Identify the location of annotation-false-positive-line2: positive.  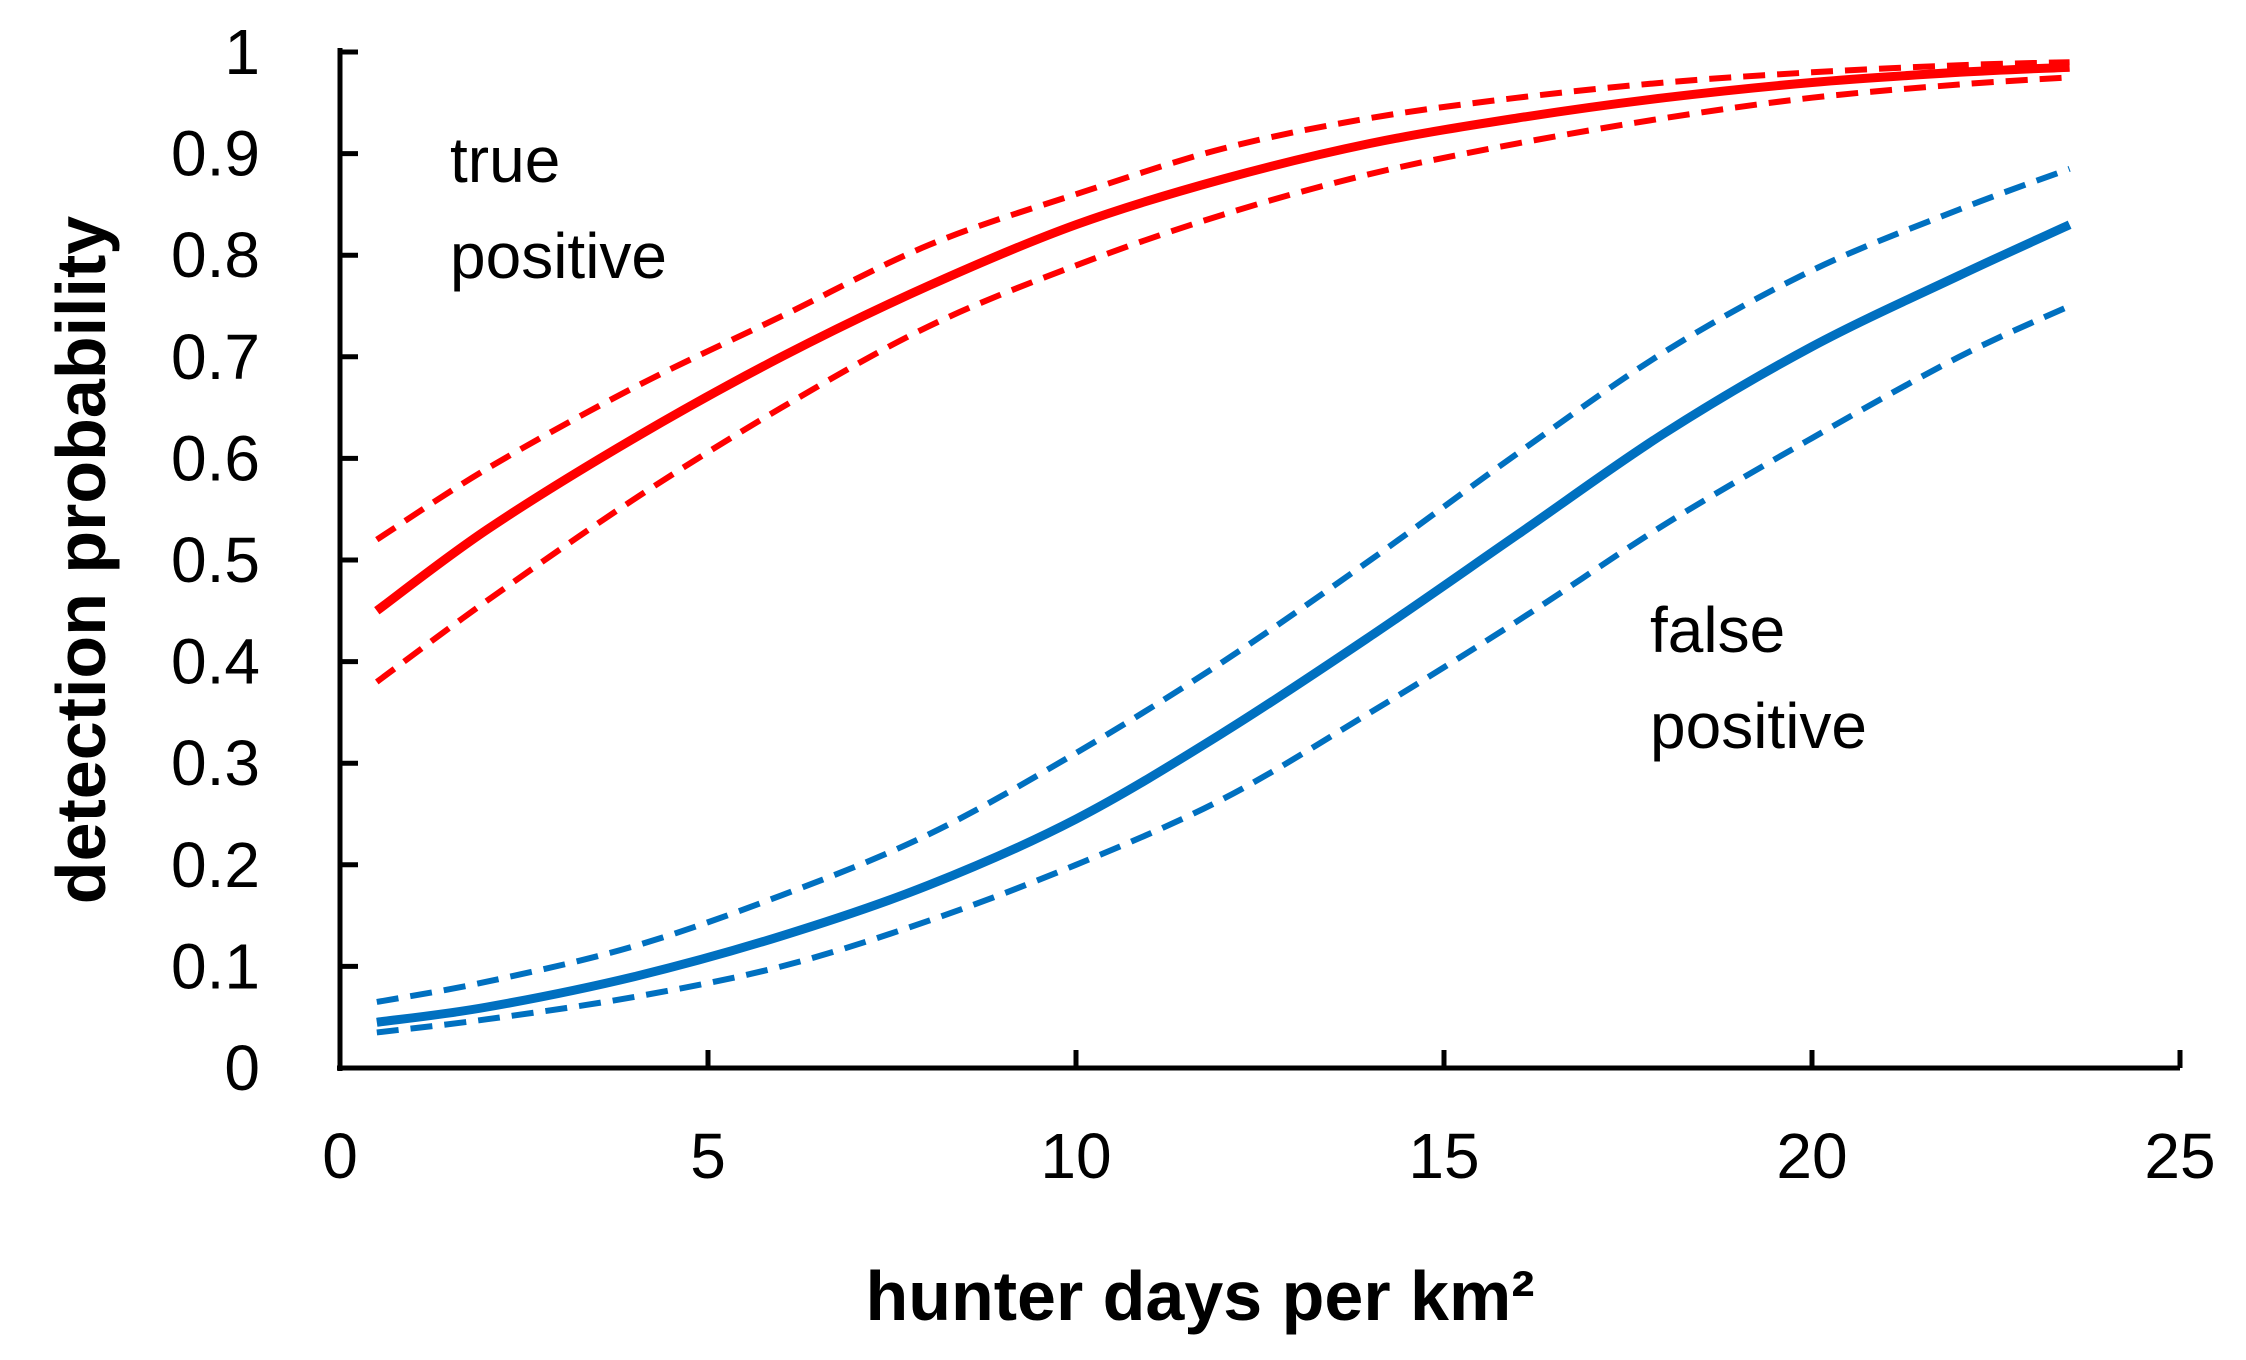
(1758, 726).